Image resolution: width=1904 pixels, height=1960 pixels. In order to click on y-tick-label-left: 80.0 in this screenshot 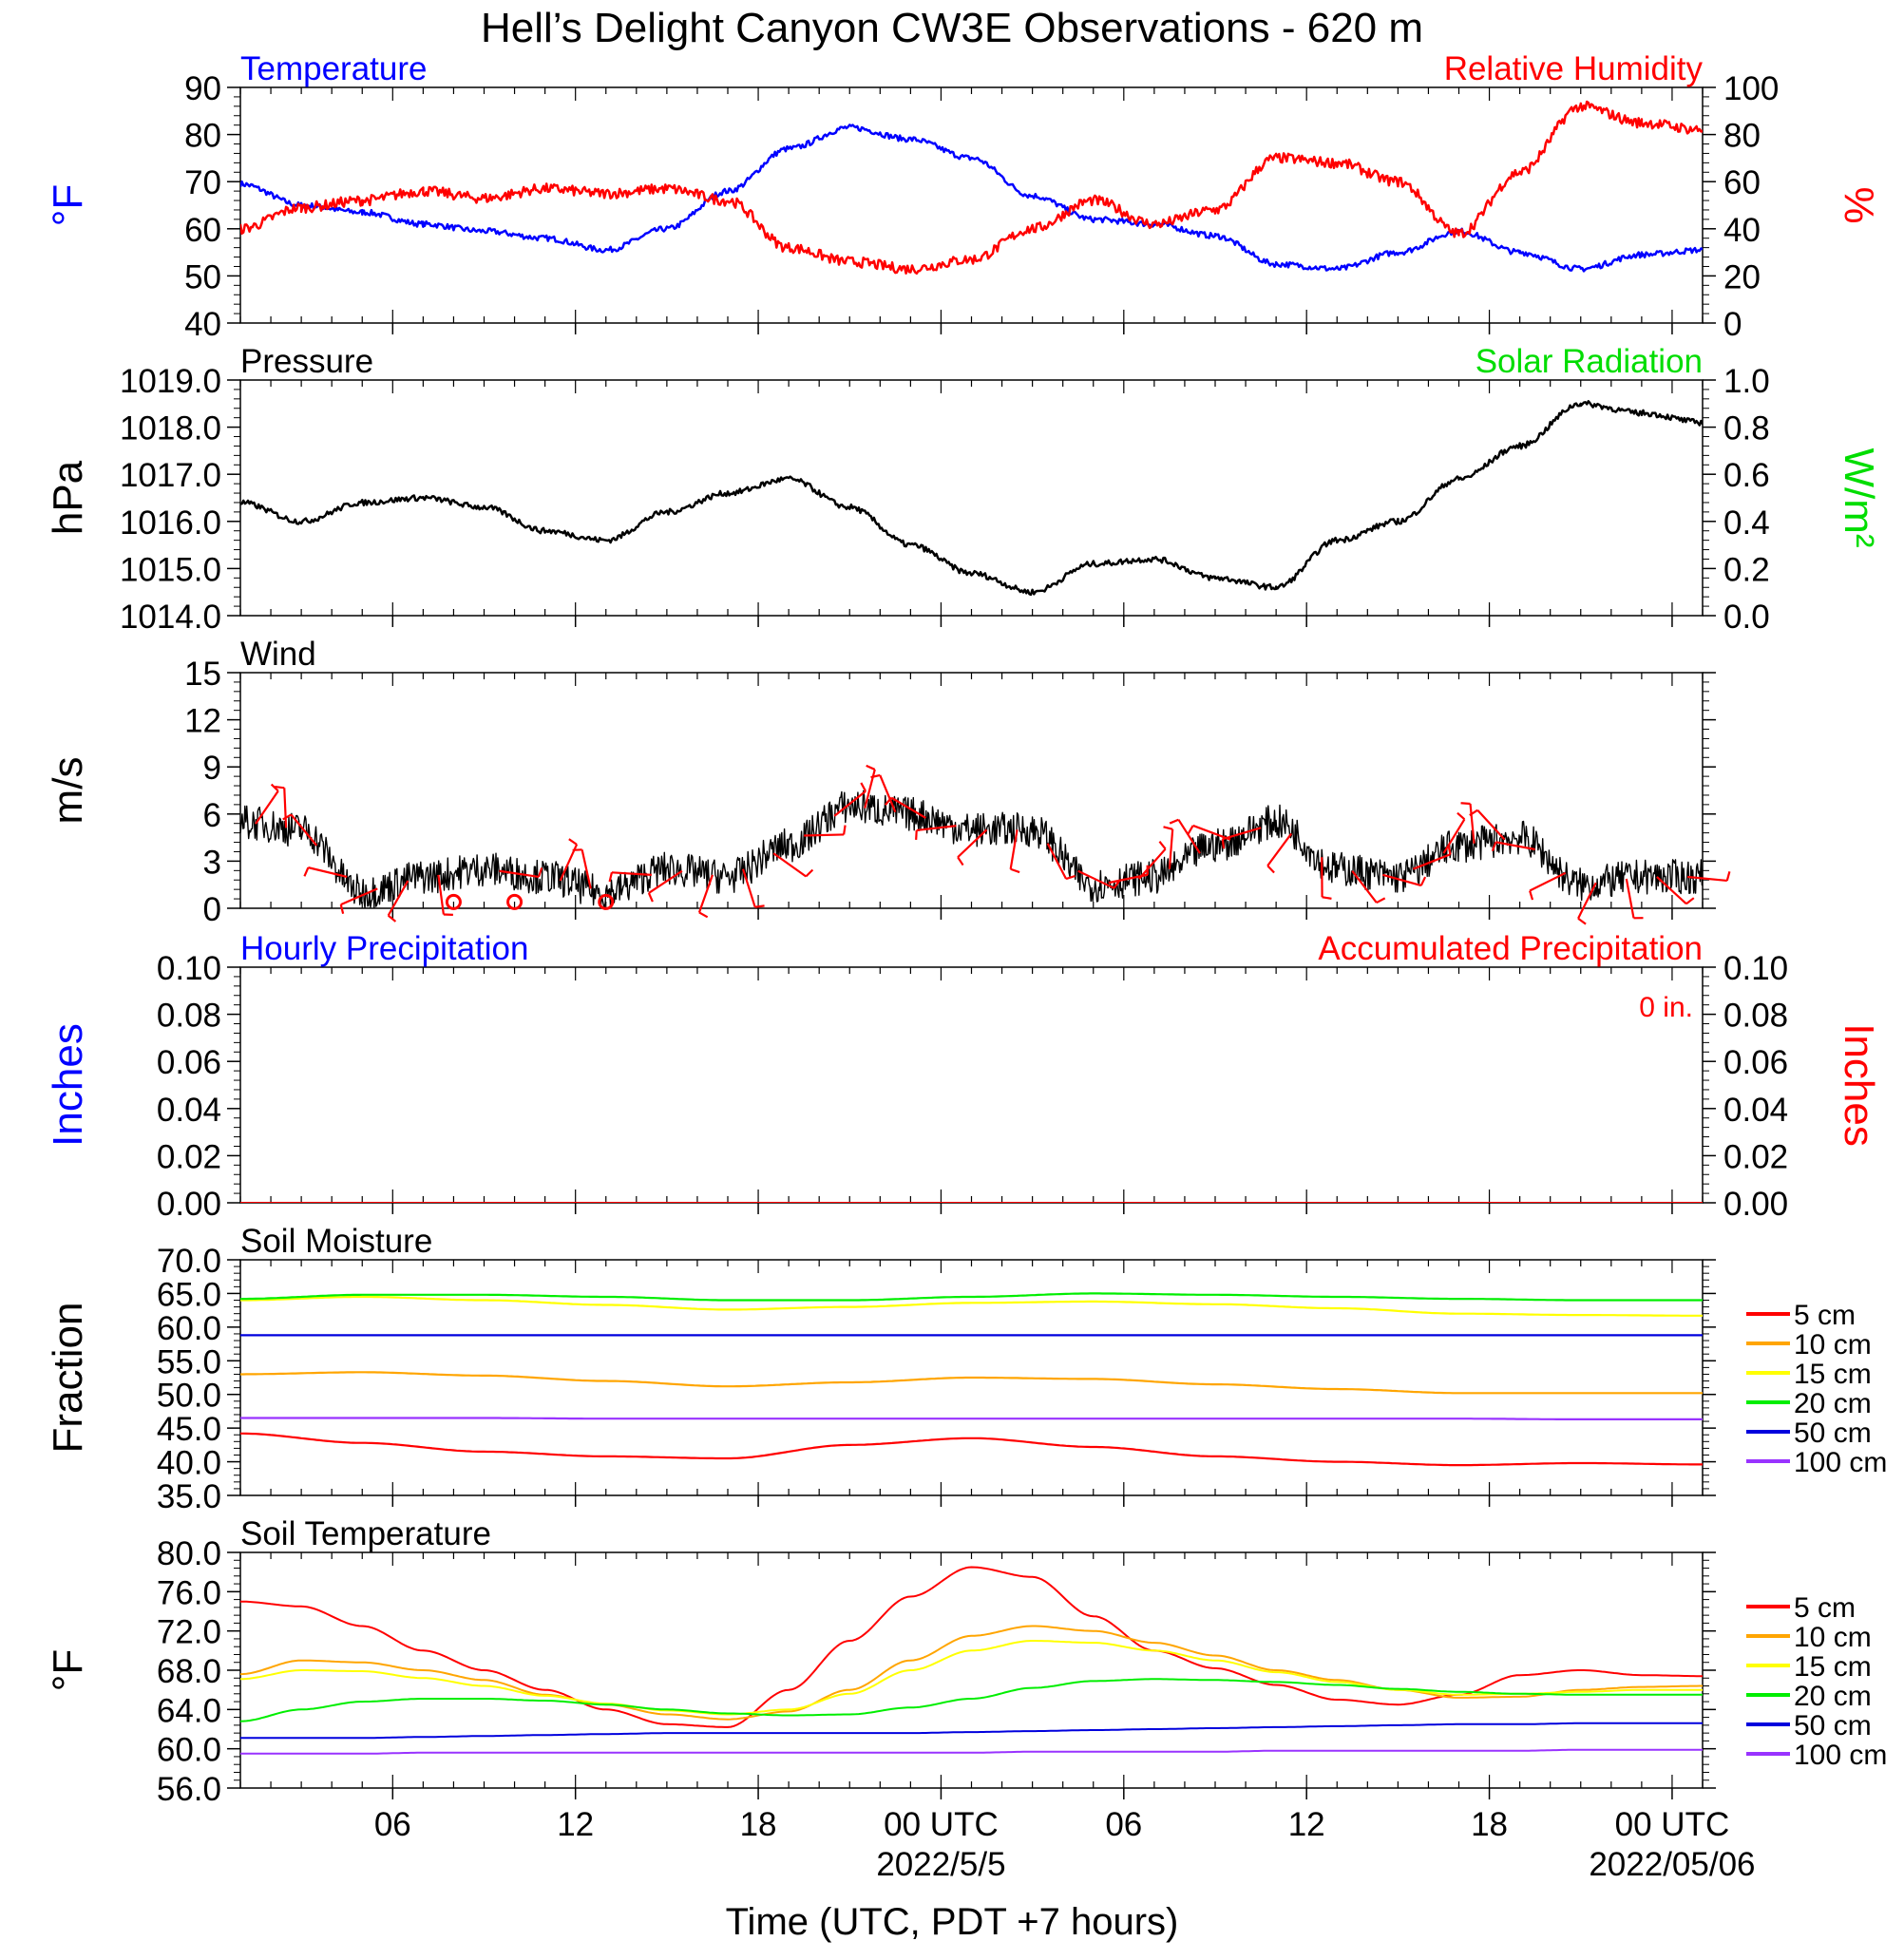, I will do `click(189, 1553)`.